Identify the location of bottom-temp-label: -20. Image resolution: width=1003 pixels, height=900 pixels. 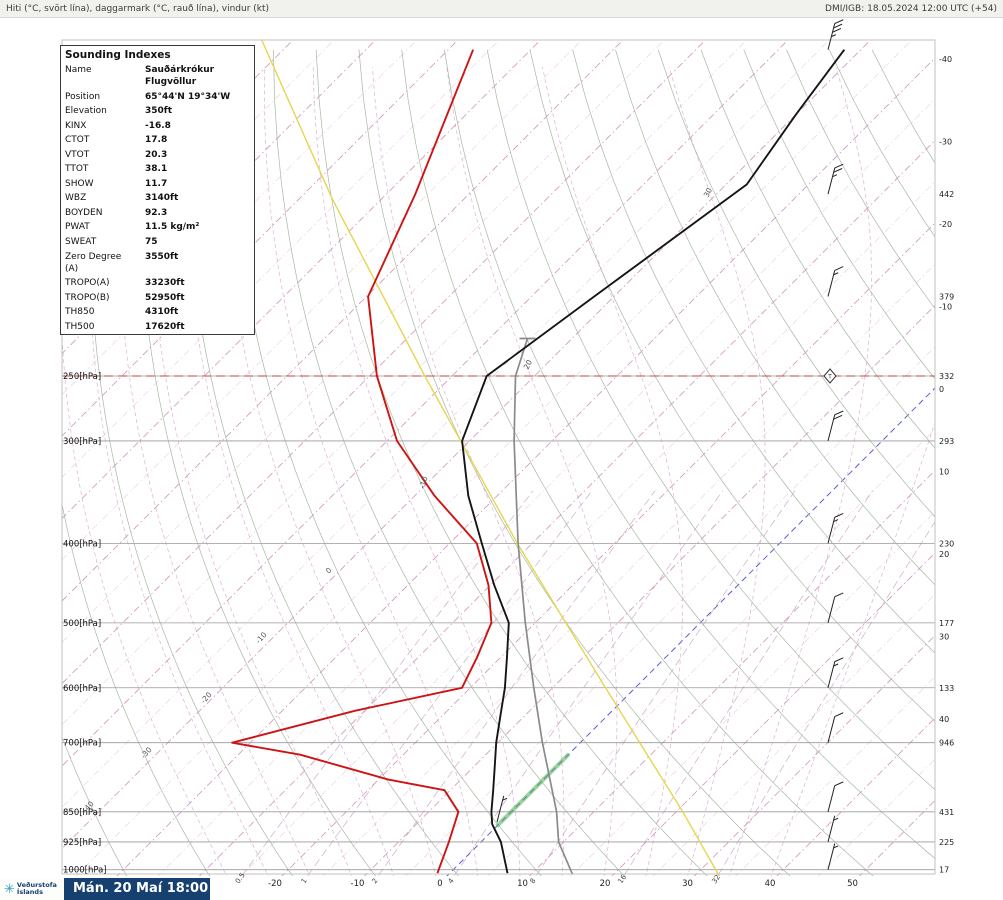
(275, 884).